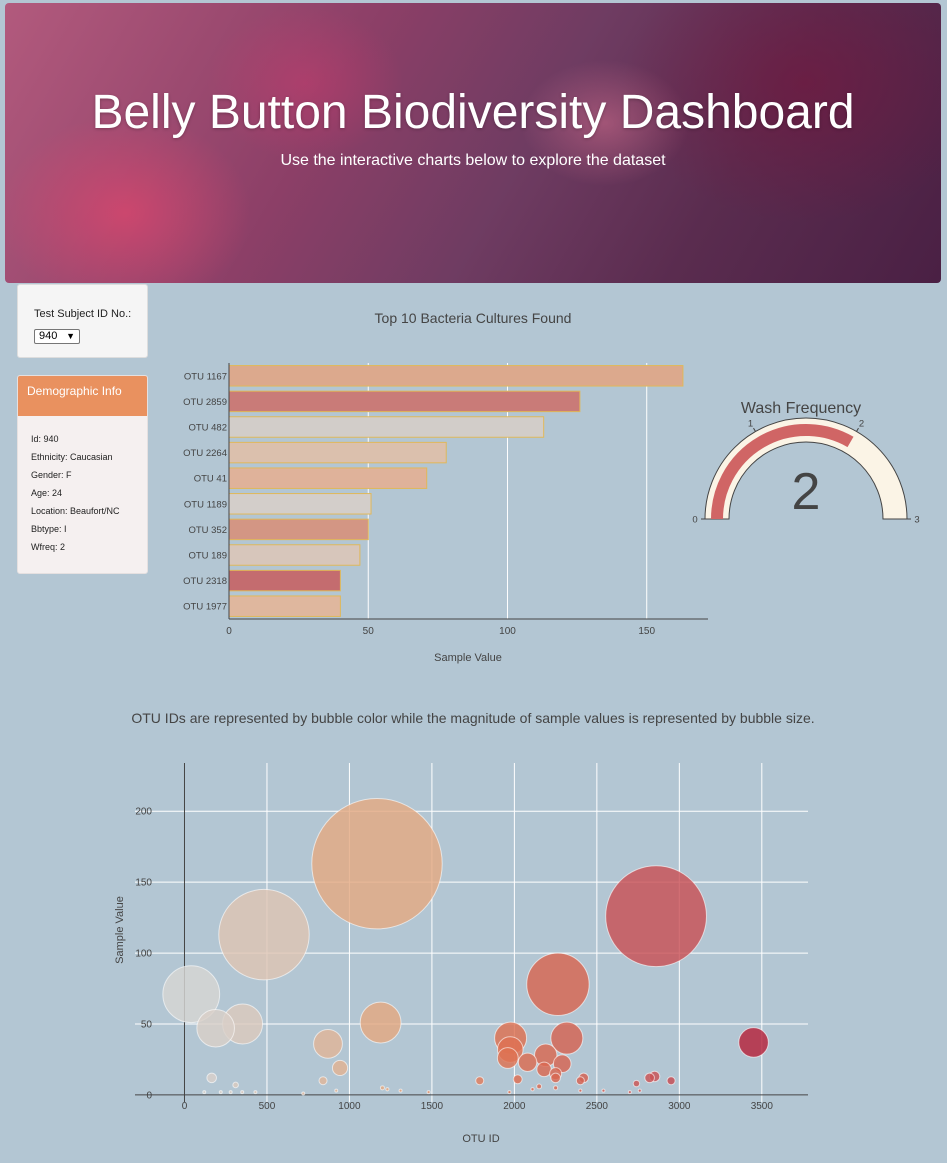 This screenshot has height=1163, width=947. I want to click on bar-x-tick-label: 50, so click(369, 631).